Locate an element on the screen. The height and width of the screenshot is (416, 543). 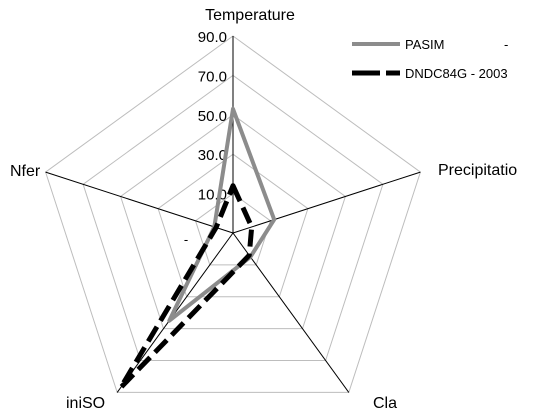
legend-suffix: - is located at coordinates (506, 44).